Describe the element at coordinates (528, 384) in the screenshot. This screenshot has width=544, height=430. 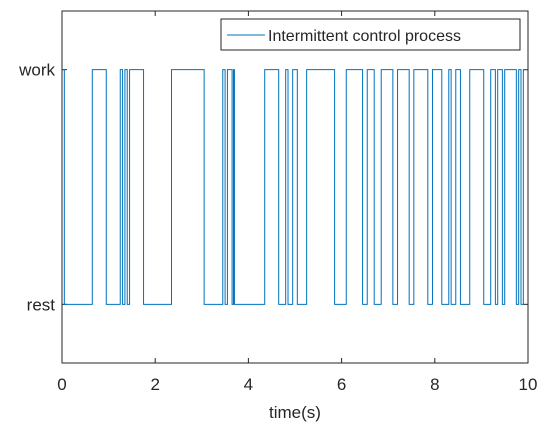
I see `x-tick-label: 10` at that location.